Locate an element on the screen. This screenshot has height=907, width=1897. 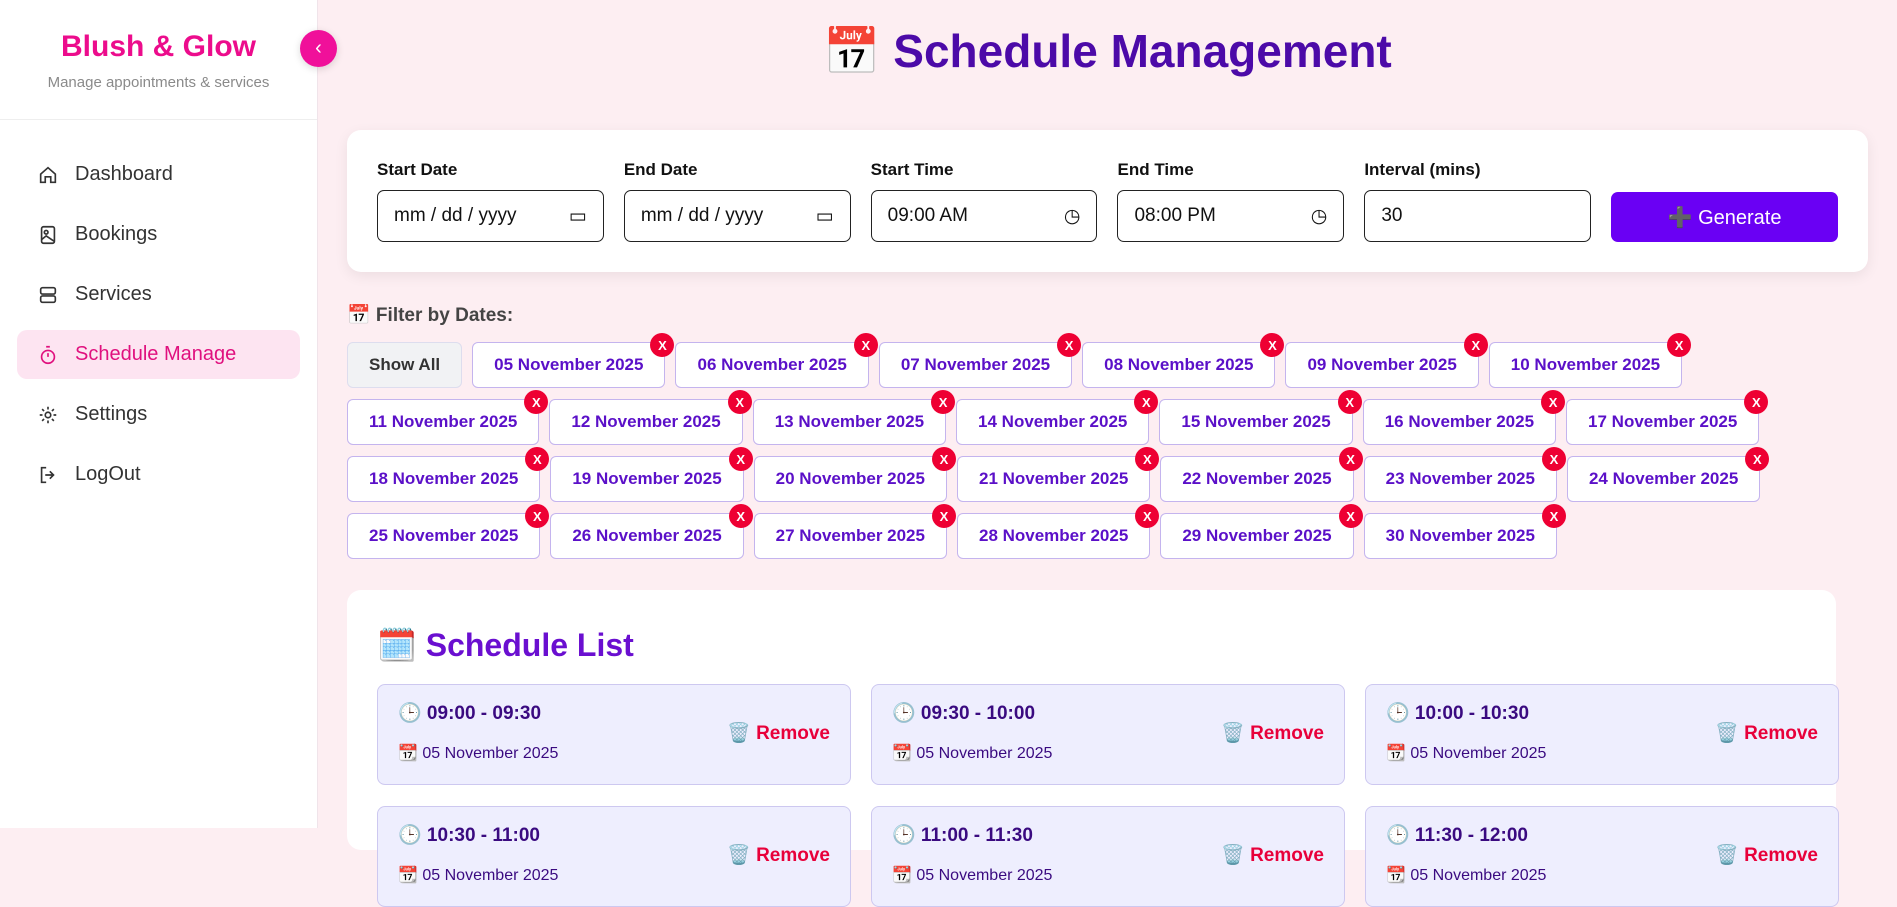
date-filter-chip: 17 November 2025 X is located at coordinates (1667, 417).